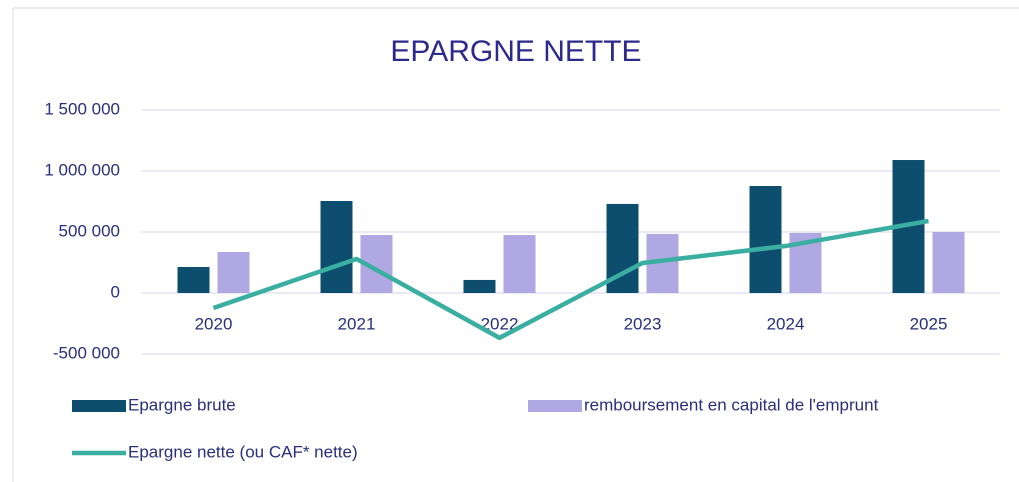 This screenshot has height=482, width=1019. I want to click on x-tick-label: 2024, so click(786, 323).